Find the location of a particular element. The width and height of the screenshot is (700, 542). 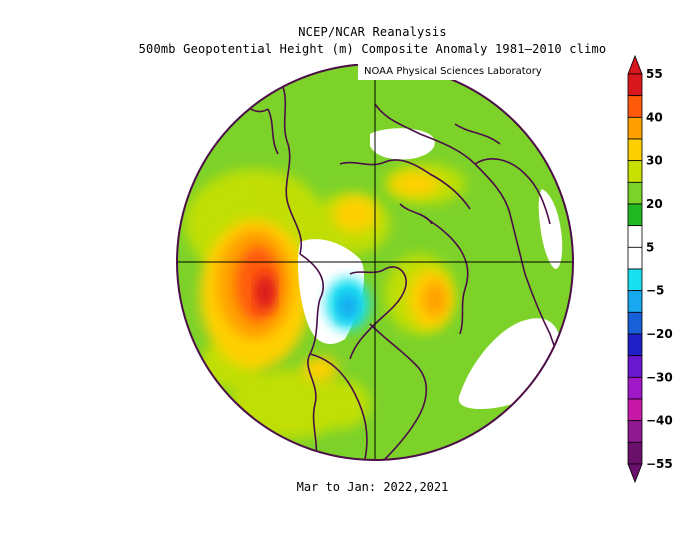

time-period-label: Mar to Jan: 2022,2021 is located at coordinates (372, 487).